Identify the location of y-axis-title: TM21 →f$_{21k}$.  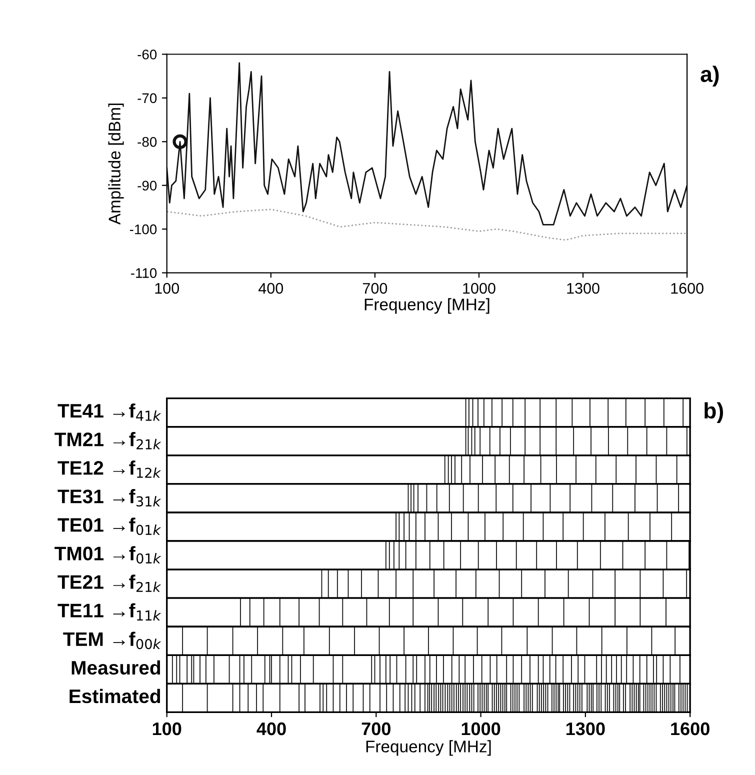
(108, 441).